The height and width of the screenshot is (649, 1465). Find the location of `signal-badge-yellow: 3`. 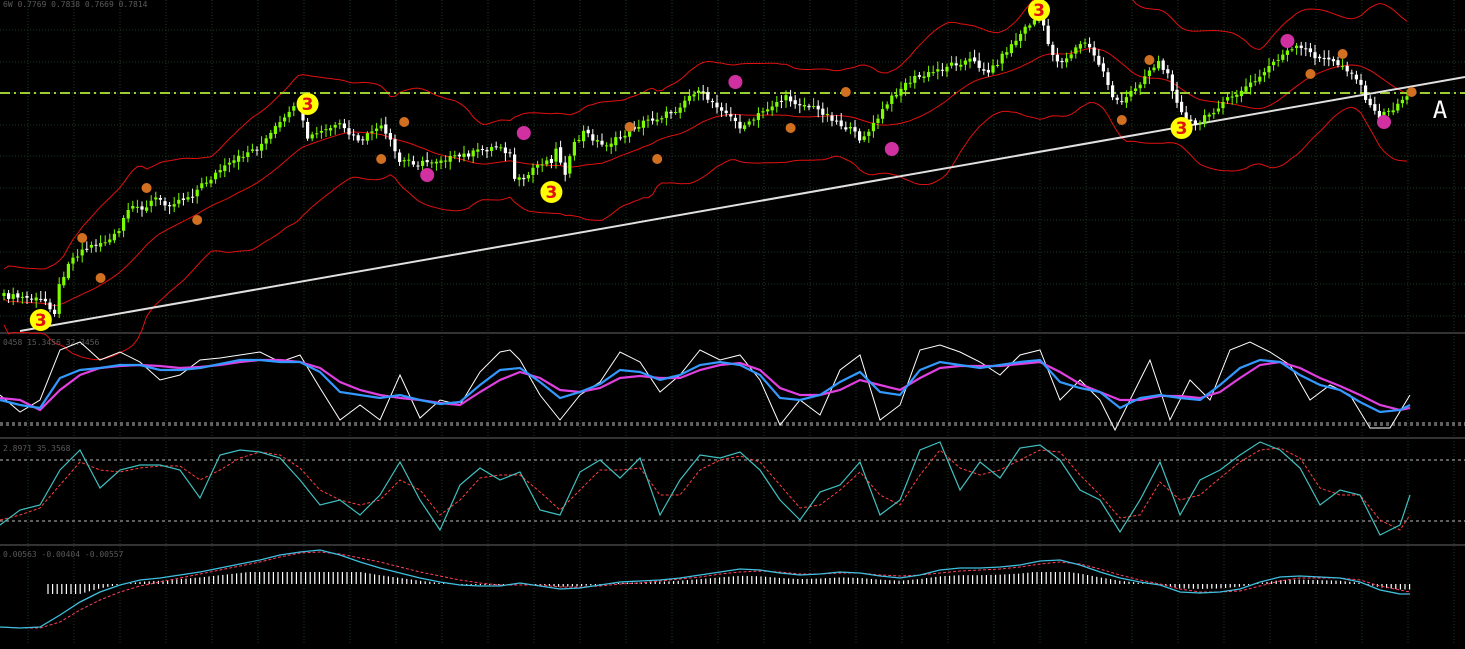

signal-badge-yellow: 3 is located at coordinates (40, 320).